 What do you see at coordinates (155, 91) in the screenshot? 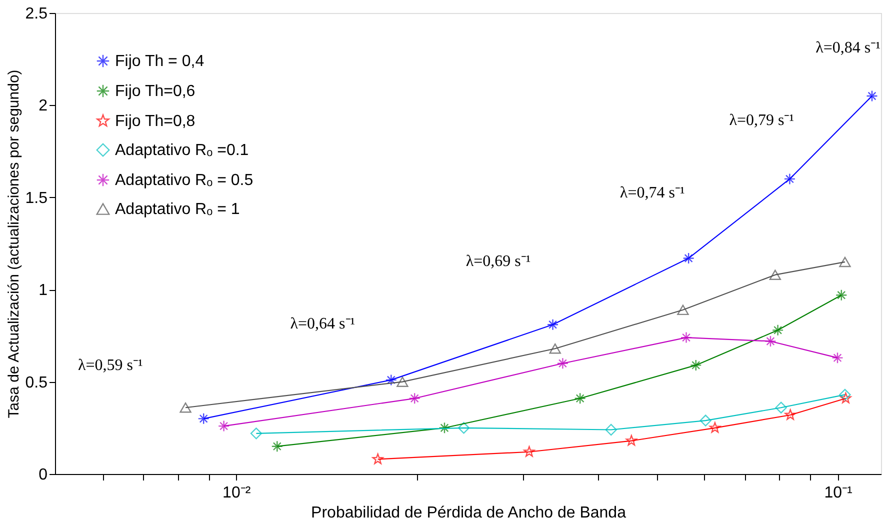
I see `legend-label: Fijo Th=0,6` at bounding box center [155, 91].